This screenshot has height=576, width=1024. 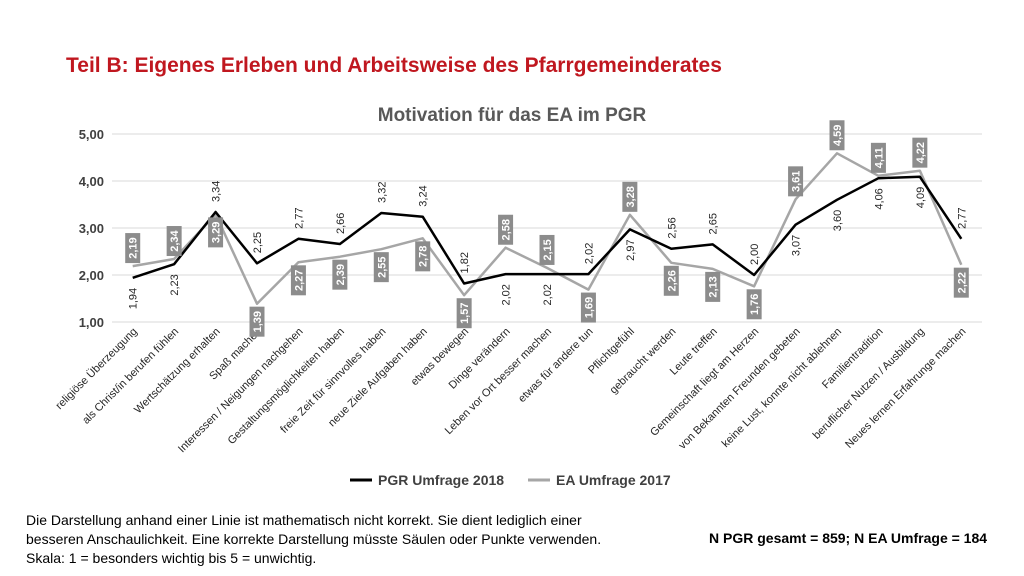 I want to click on sample-size-note: N PGR gesamt = 859; N EA Umfrage = 184, so click(x=848, y=538).